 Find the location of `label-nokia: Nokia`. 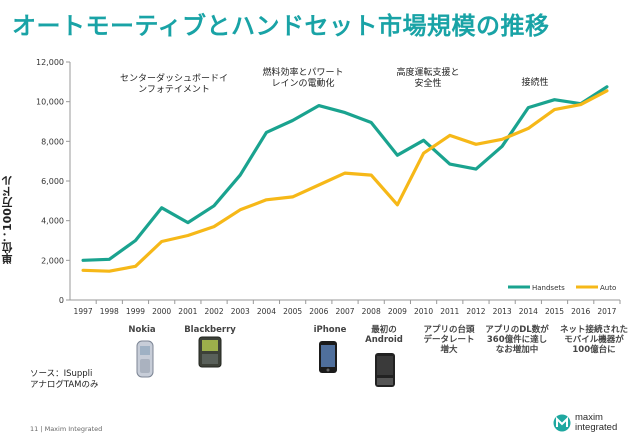

label-nokia: Nokia is located at coordinates (142, 330).